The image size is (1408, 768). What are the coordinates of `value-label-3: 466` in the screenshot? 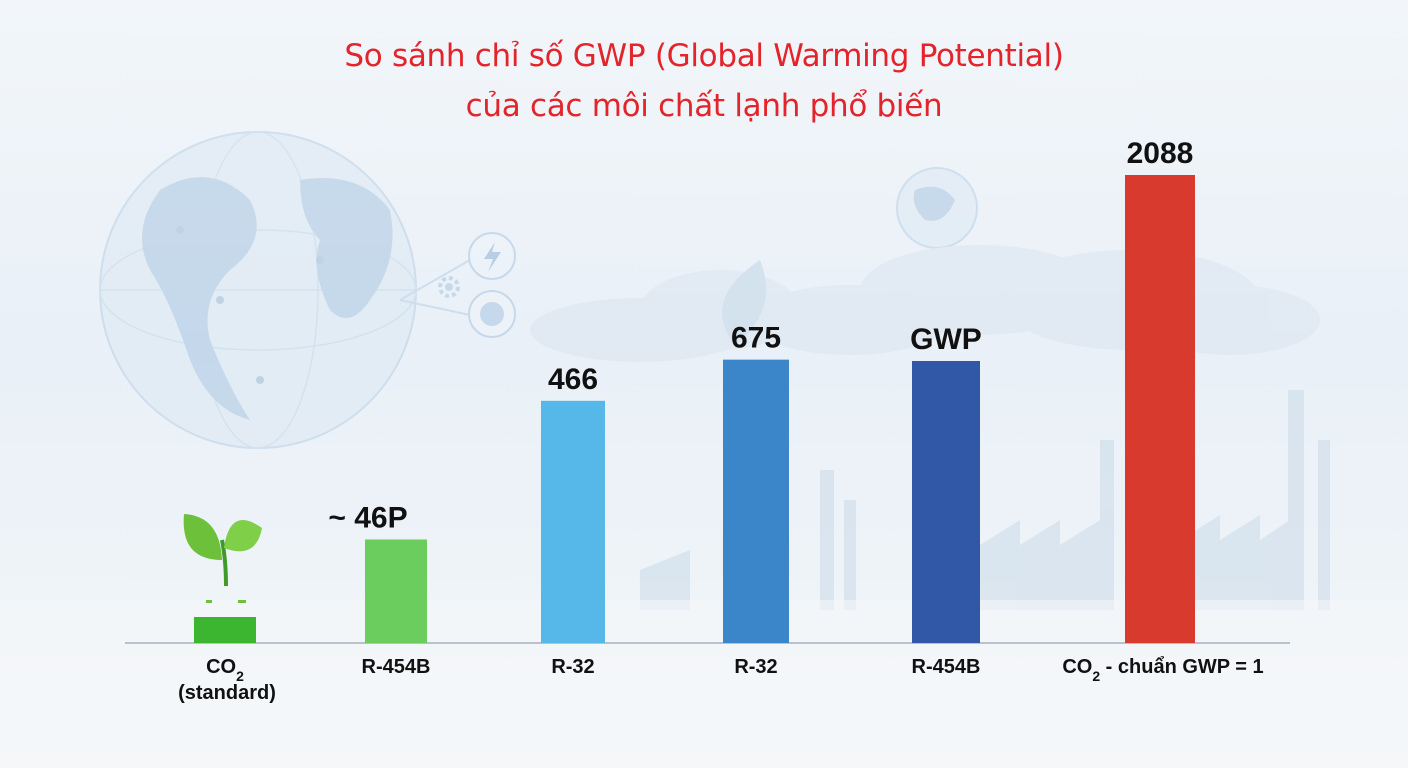 It's located at (573, 379).